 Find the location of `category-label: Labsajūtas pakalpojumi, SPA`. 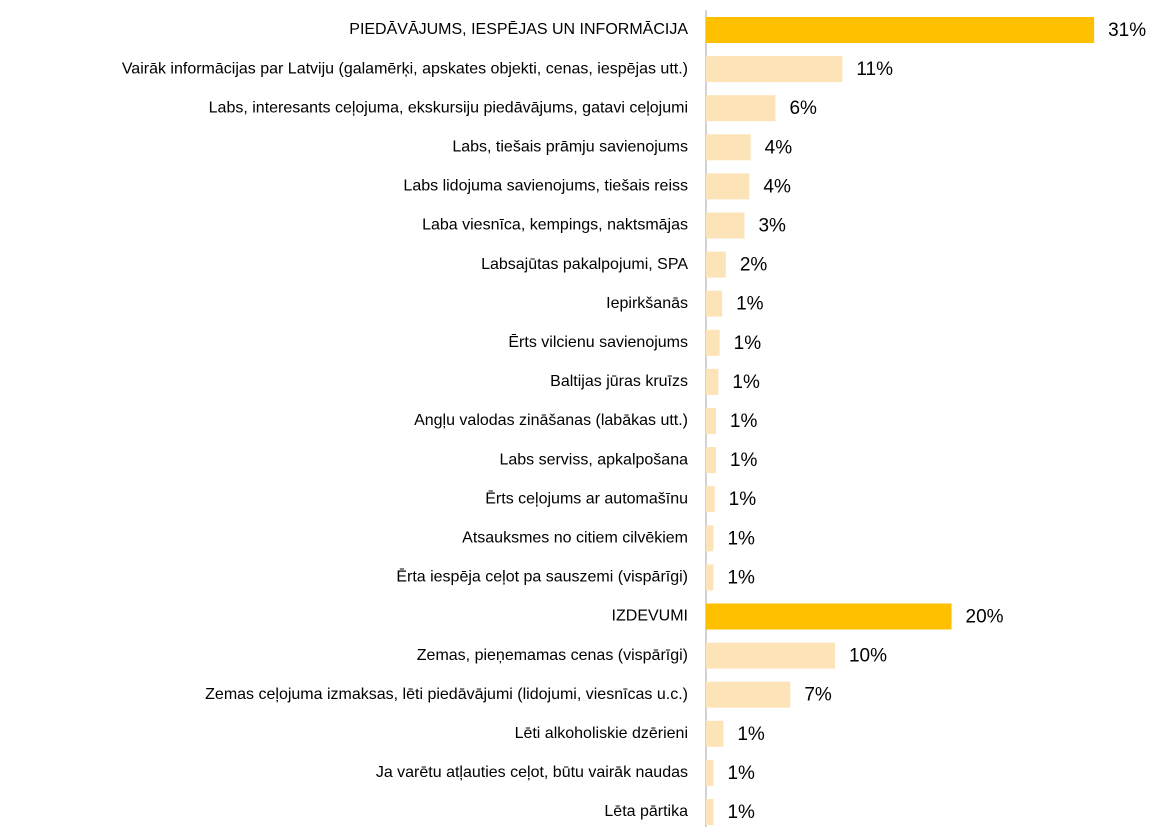

category-label: Labsajūtas pakalpojumi, SPA is located at coordinates (584, 264).